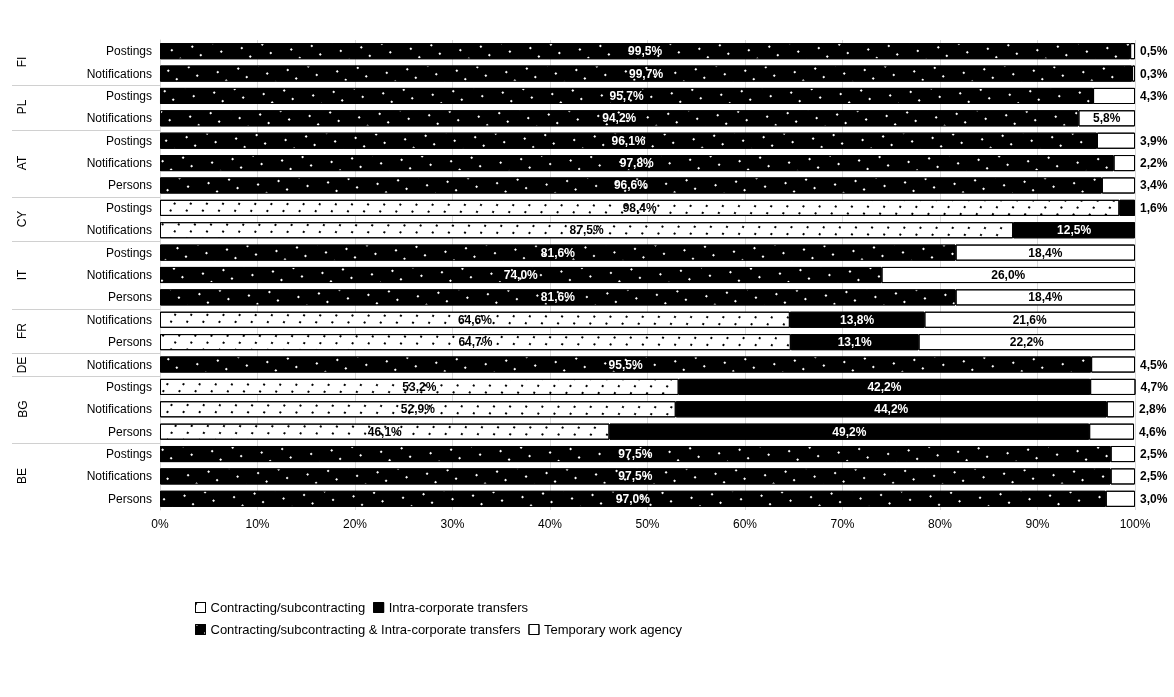 This screenshot has height=697, width=1174. I want to click on data-label: 3,4%, so click(1154, 185).